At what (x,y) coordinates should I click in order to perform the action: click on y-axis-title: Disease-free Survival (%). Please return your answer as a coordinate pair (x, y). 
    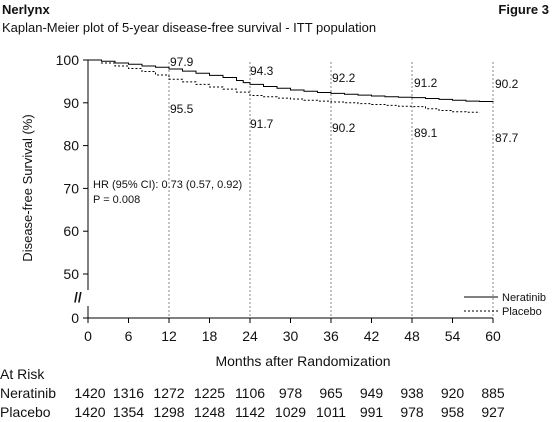
    Looking at the image, I should click on (27, 187).